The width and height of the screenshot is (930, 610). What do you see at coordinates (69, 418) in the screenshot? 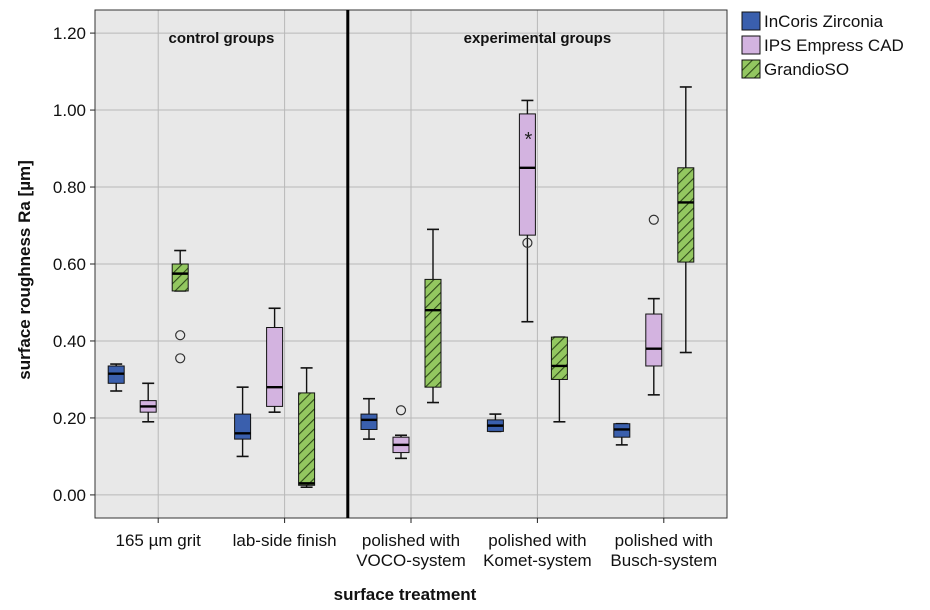
I see `y-tick-label: 0.20` at bounding box center [69, 418].